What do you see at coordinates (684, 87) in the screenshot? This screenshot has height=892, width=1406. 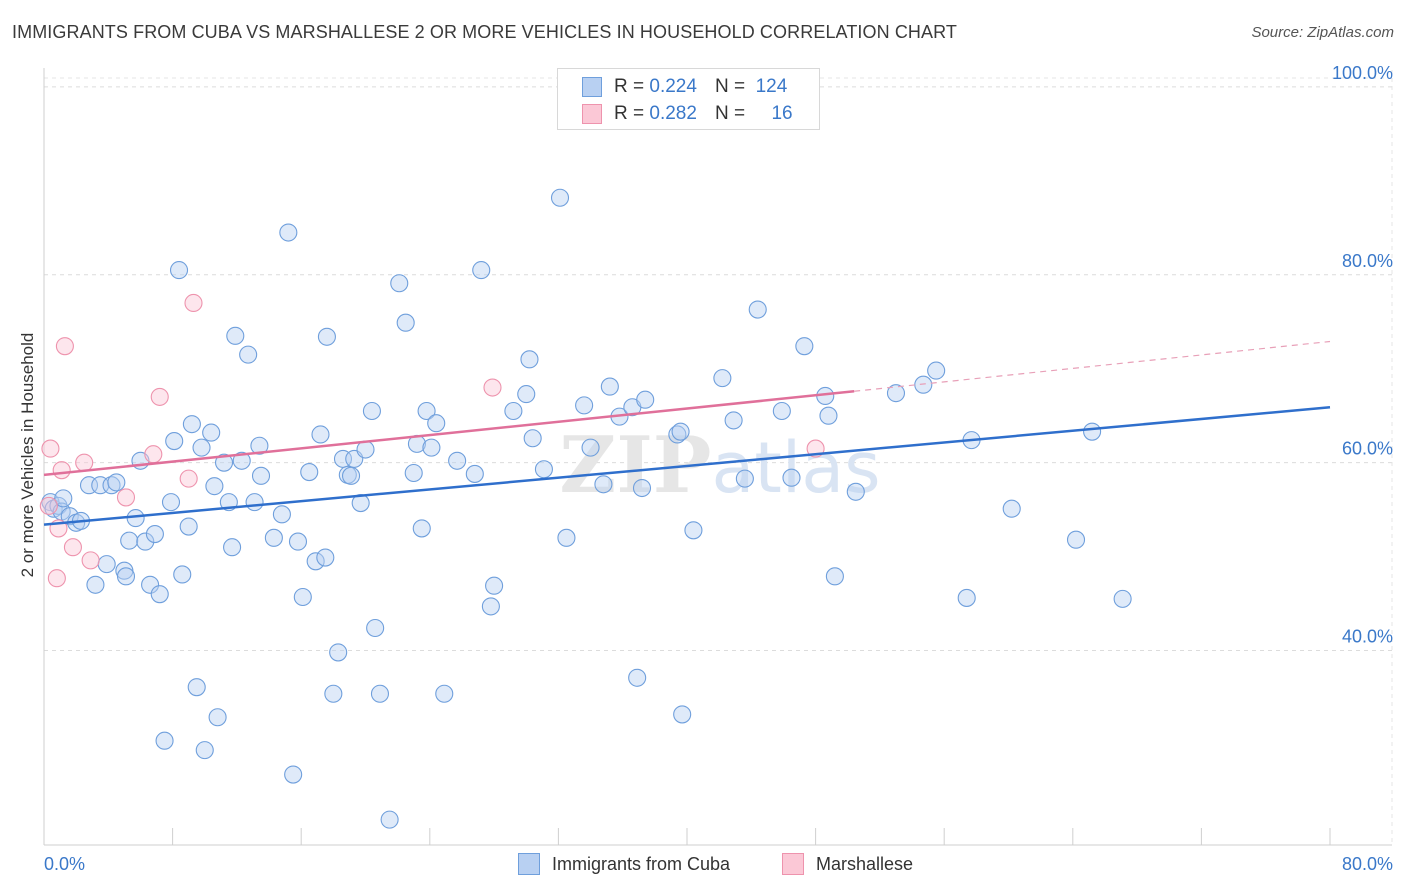 I see `stats-row-cuba: R = 0.224 N = 124` at bounding box center [684, 87].